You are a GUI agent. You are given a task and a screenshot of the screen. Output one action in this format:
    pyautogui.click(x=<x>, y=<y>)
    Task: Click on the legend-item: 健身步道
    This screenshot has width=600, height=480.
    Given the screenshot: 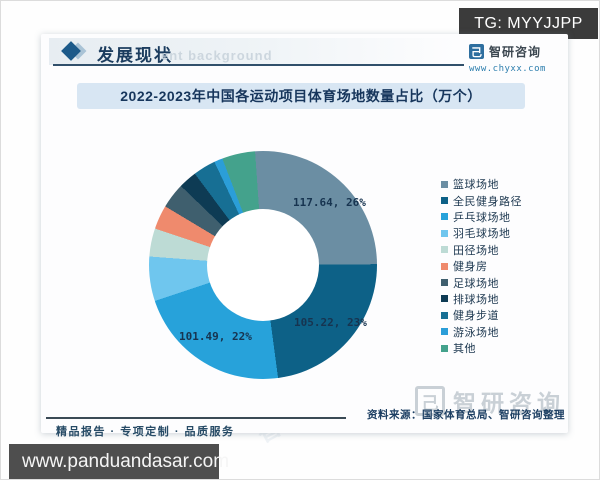 What is the action you would take?
    pyautogui.click(x=481, y=315)
    